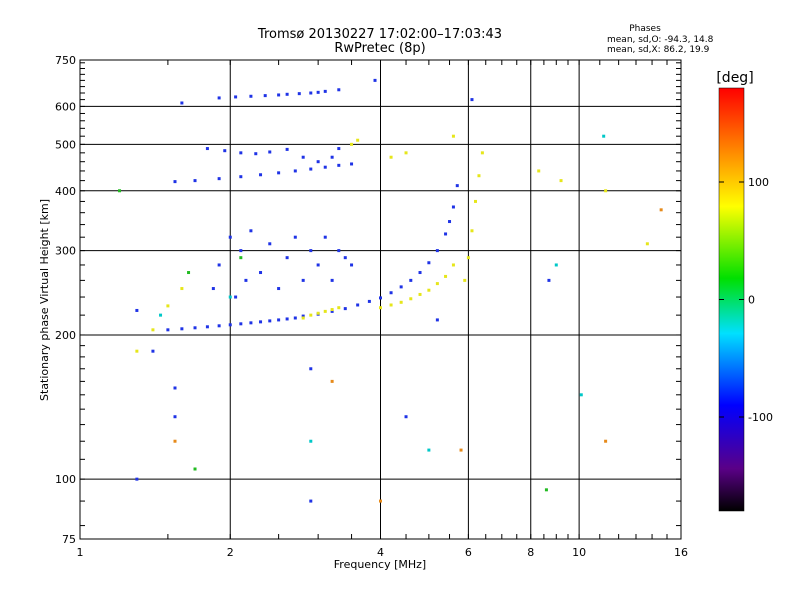  What do you see at coordinates (734, 78) in the screenshot?
I see `colorbar-label: [deg]` at bounding box center [734, 78].